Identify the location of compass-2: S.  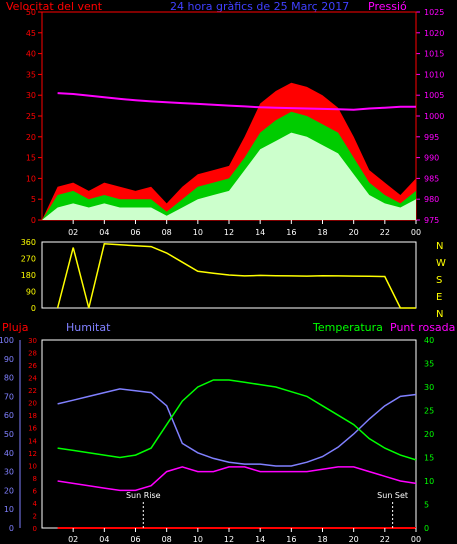
(439, 280).